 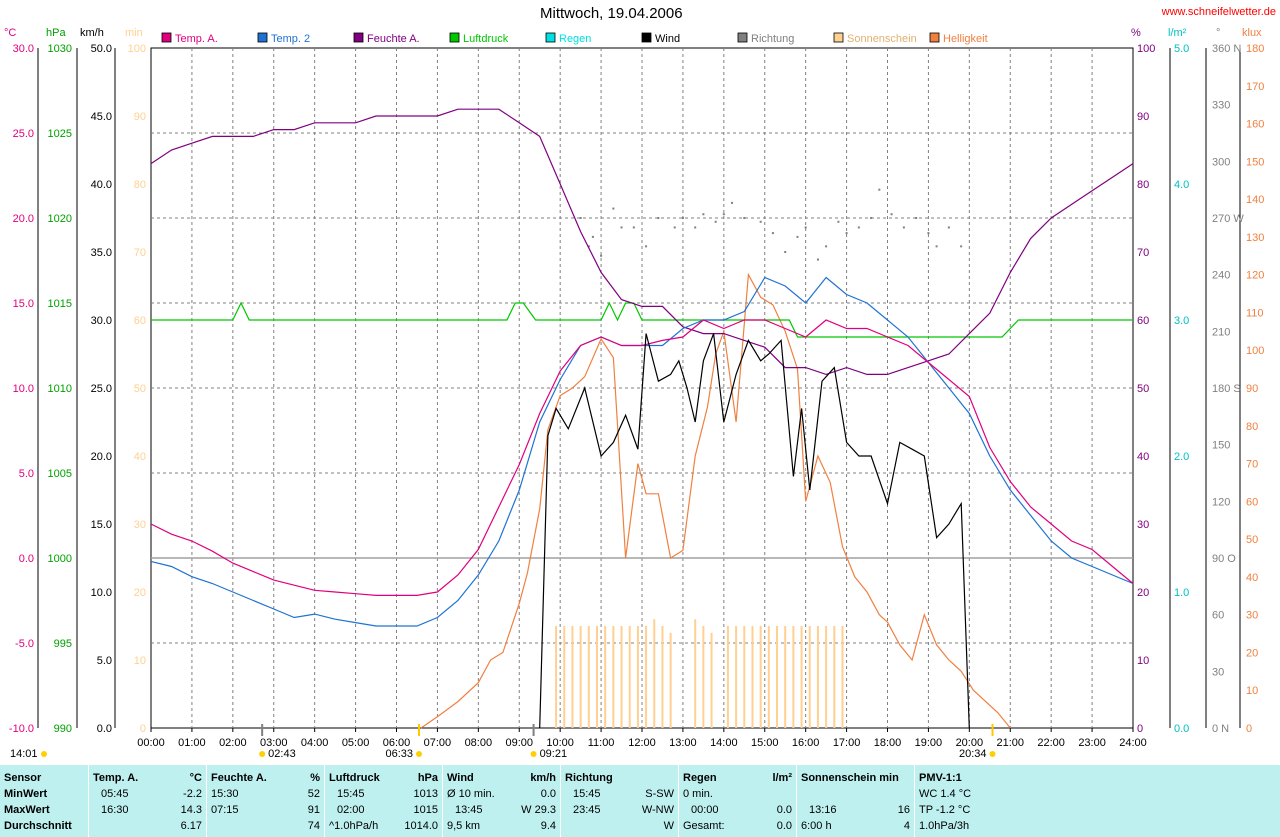 I want to click on temp-min-value: -2.2, so click(x=192, y=794).